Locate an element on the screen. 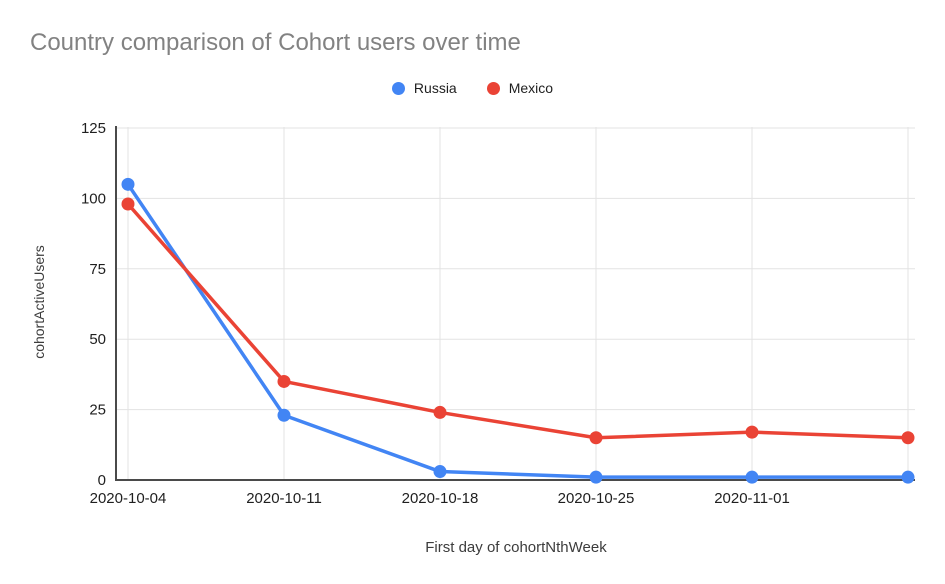 The height and width of the screenshot is (584, 945). y-tick-label: 50 is located at coordinates (97, 339).